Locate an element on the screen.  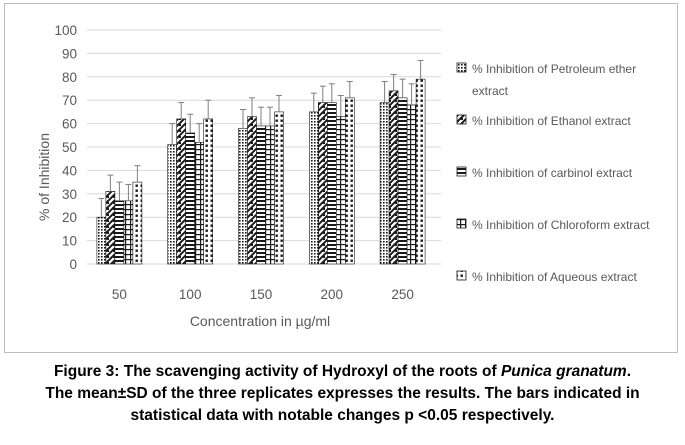
y-tick-label: 40 is located at coordinates (69, 170).